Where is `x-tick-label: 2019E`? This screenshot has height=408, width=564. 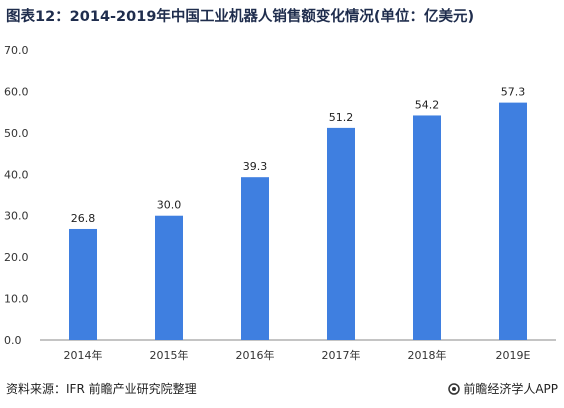 x-tick-label: 2019E is located at coordinates (513, 355).